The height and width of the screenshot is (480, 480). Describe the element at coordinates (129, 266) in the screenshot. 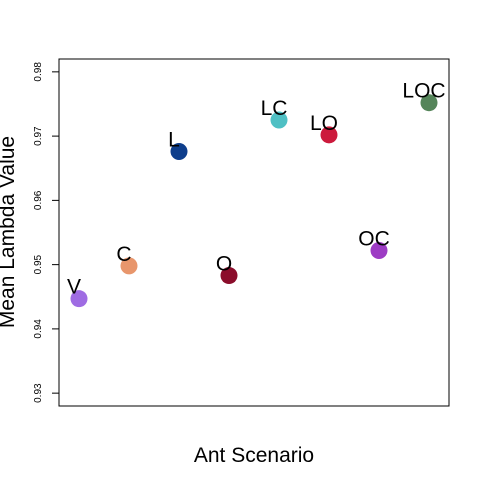

I see `data-point-c` at that location.